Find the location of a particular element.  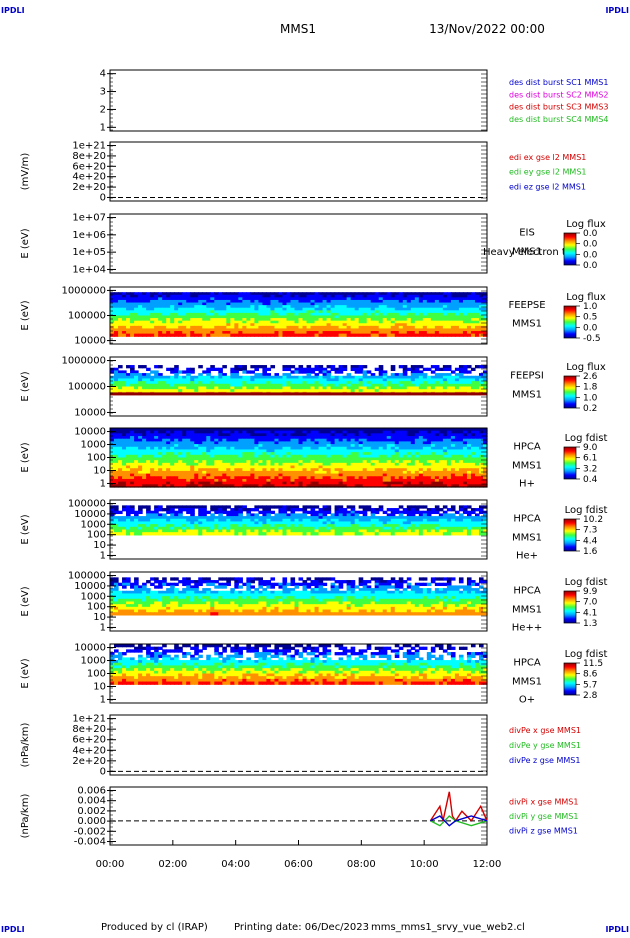

instrument-label: MMS1 is located at coordinates (527, 395).